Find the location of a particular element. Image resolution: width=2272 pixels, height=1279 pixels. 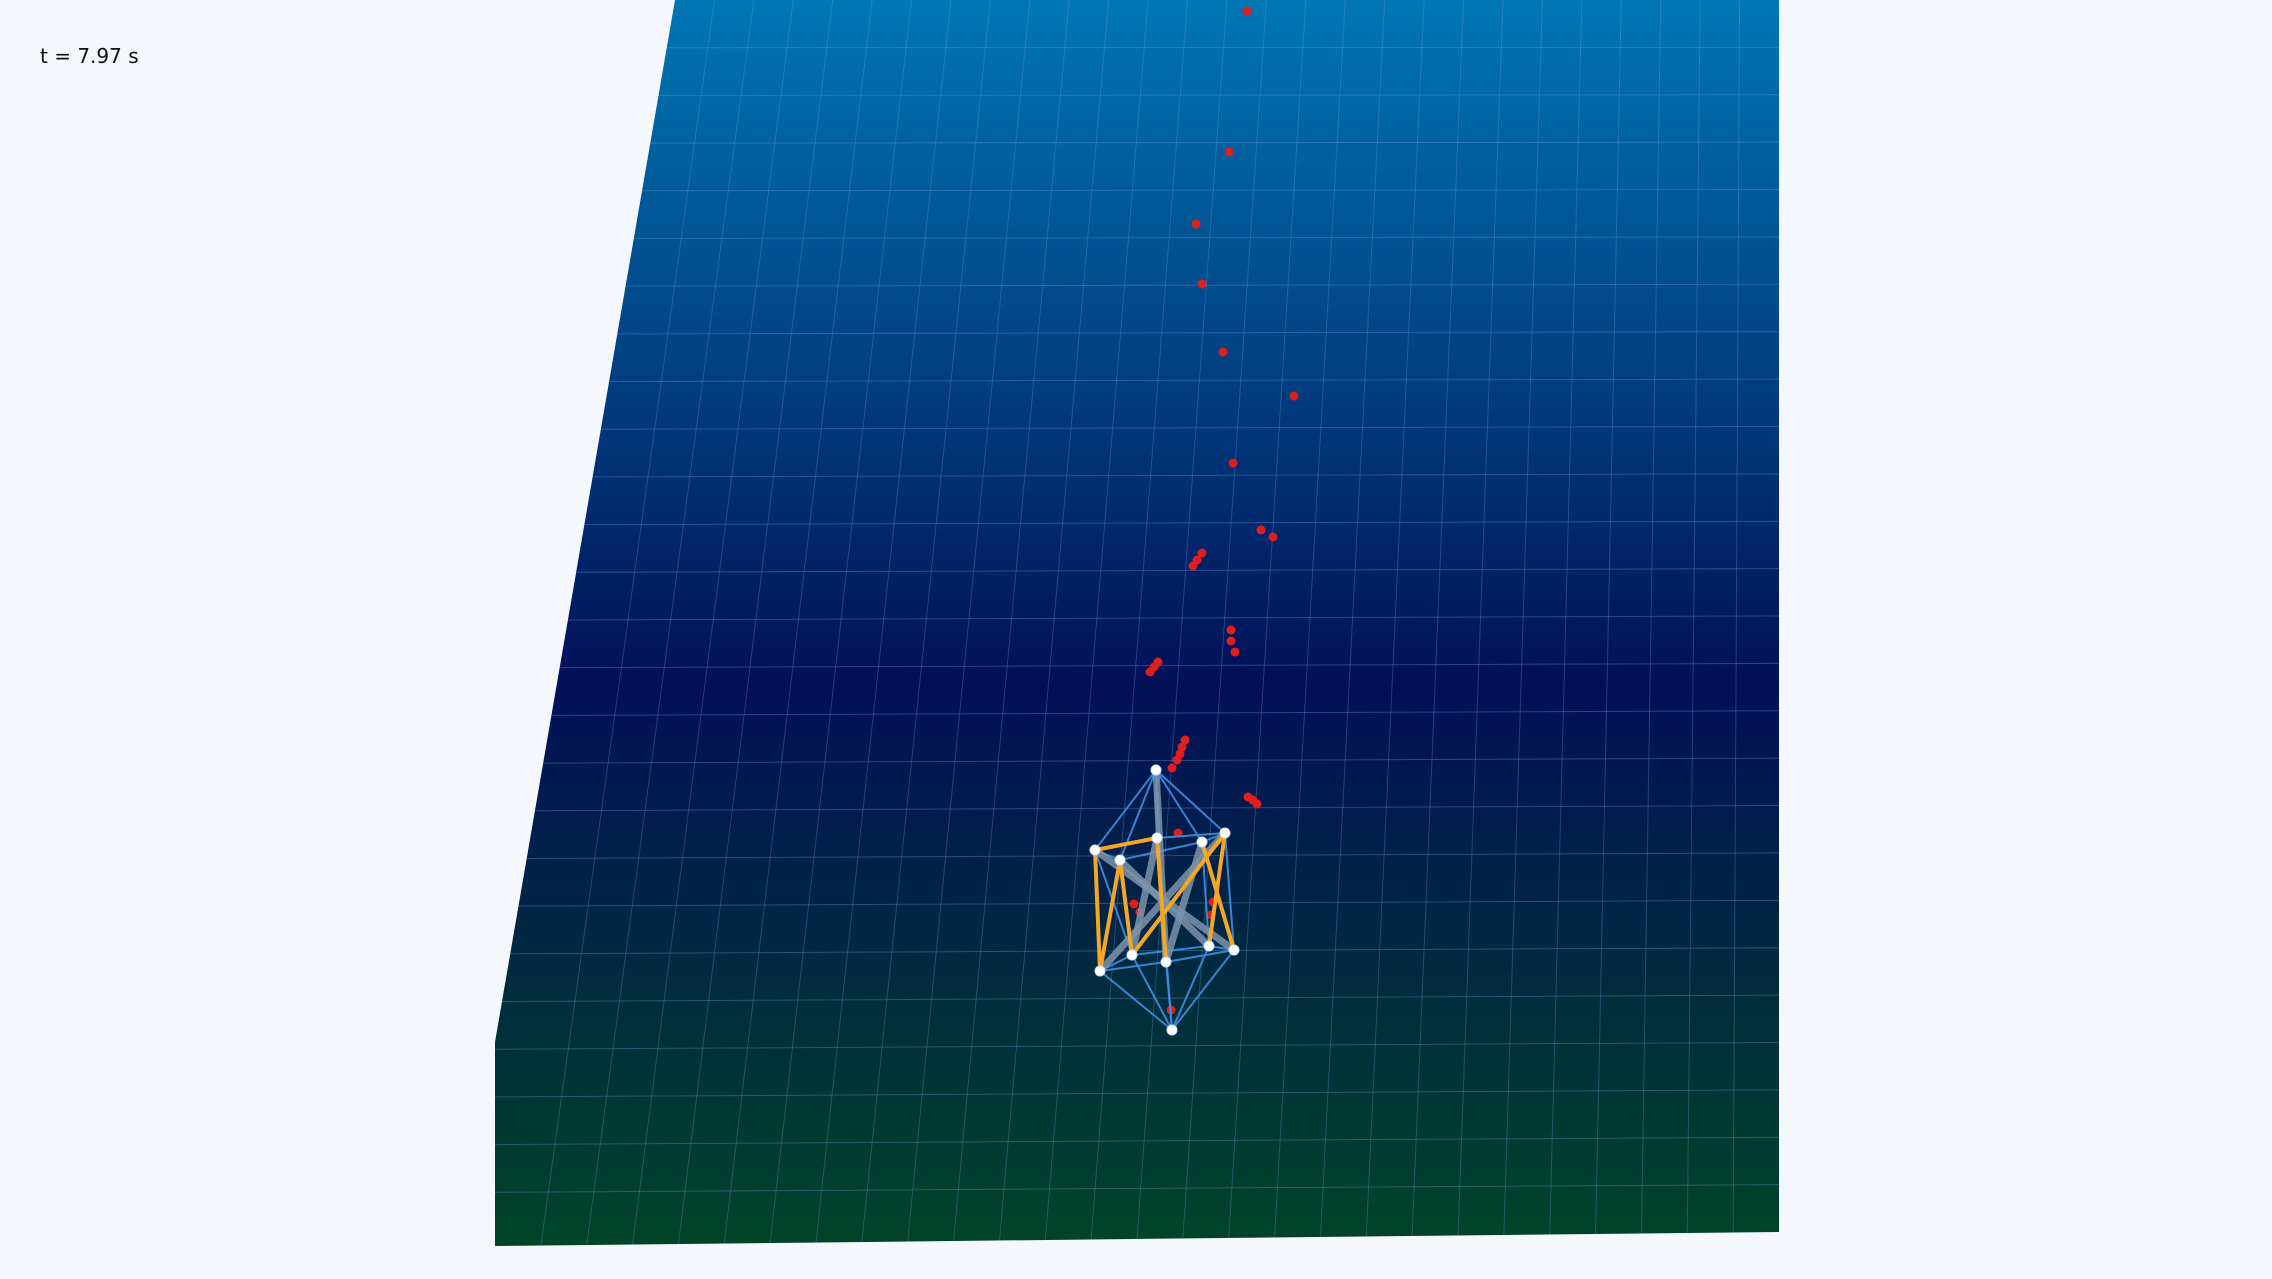

tensegrity-structure is located at coordinates (1164, 900).